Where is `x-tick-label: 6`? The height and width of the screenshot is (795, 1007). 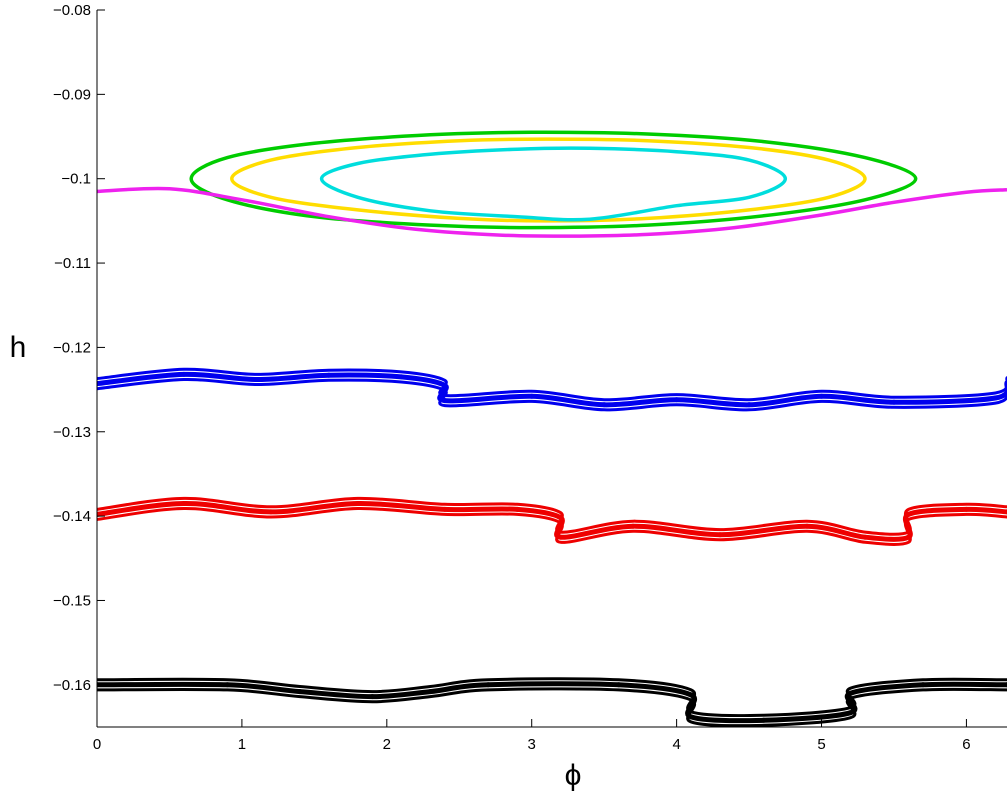
x-tick-label: 6 is located at coordinates (966, 744).